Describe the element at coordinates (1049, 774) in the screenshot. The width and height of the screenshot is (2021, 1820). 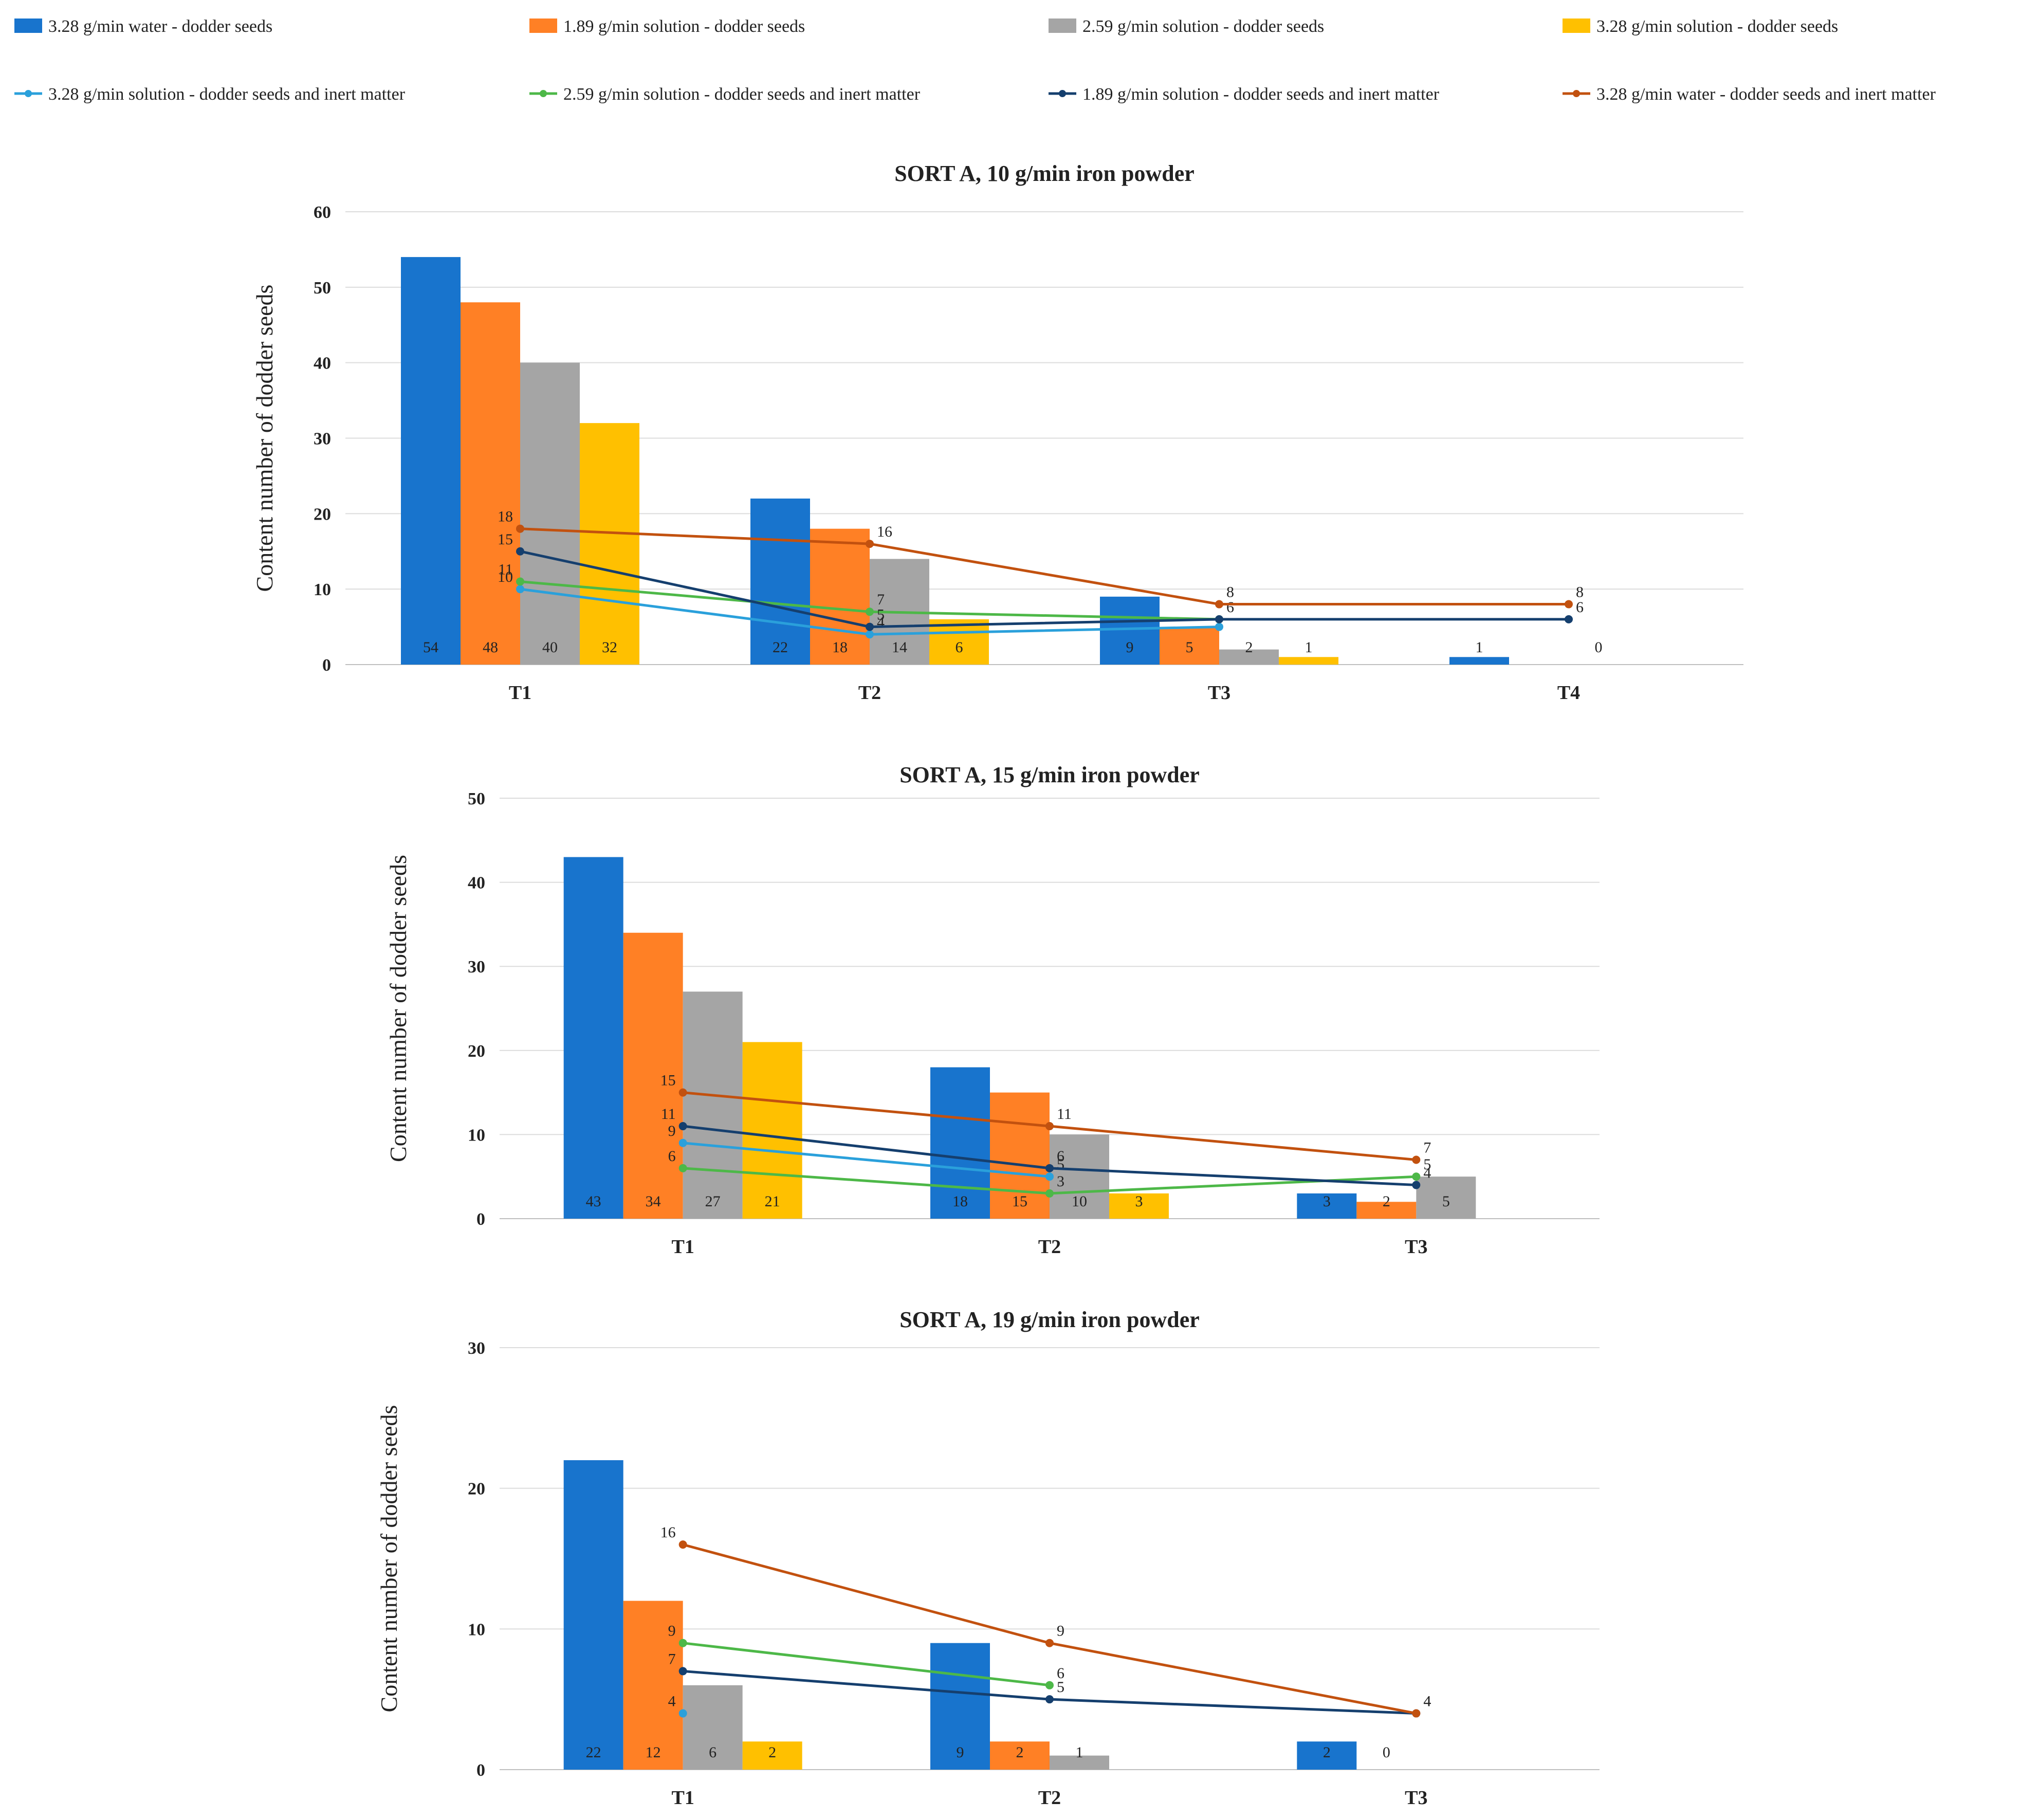
I see `chart-title: SORT A, 15 g/min iron powder` at that location.